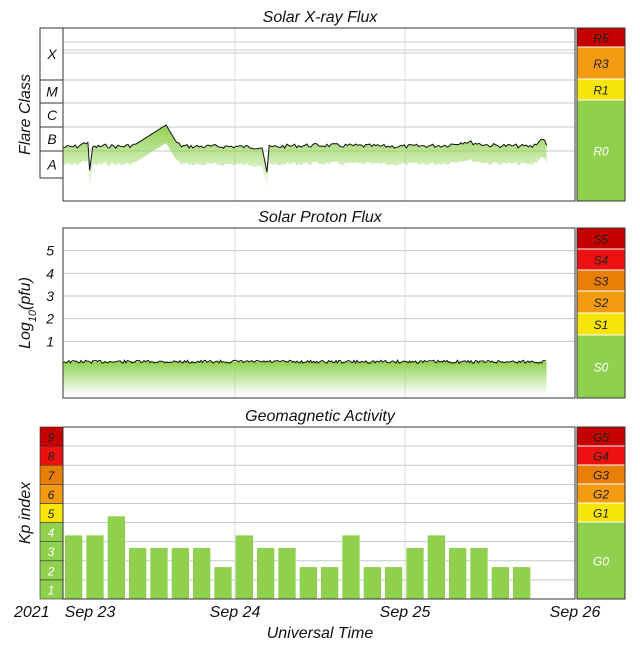 The width and height of the screenshot is (640, 650). What do you see at coordinates (51, 139) in the screenshot?
I see `flare-class-b-label: B` at bounding box center [51, 139].